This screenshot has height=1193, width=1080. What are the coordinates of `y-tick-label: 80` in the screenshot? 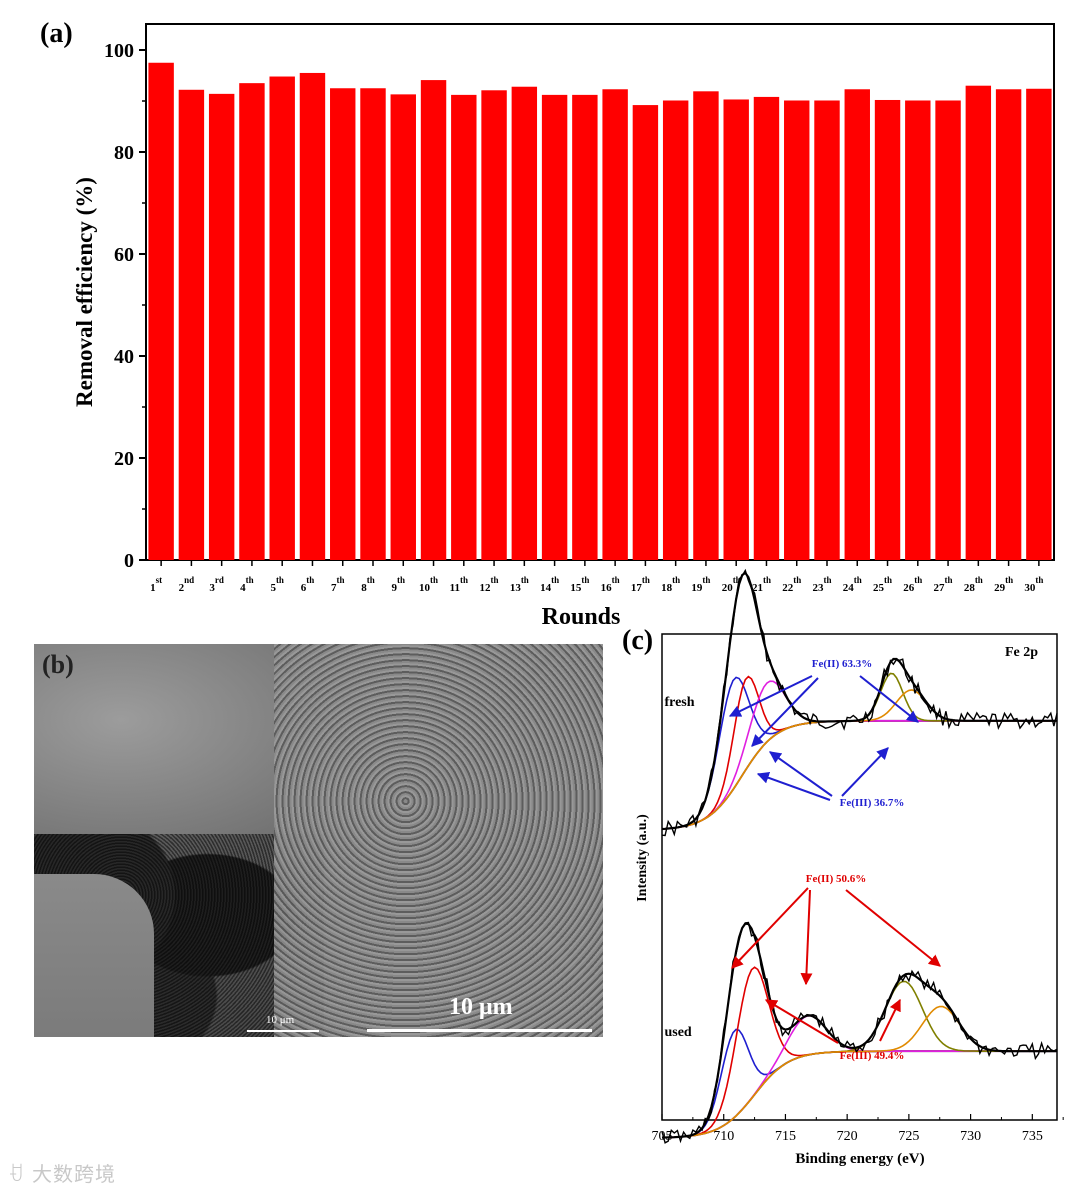 It's located at (124, 153).